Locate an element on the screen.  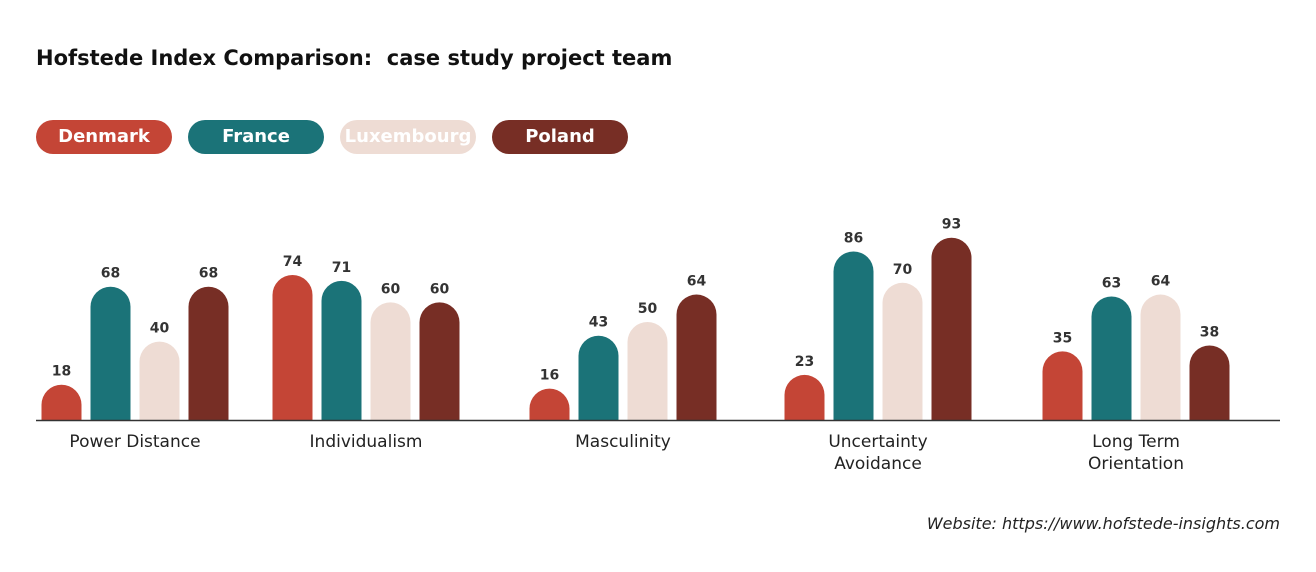
x-tick-label: Uncertainty is located at coordinates (877, 442).